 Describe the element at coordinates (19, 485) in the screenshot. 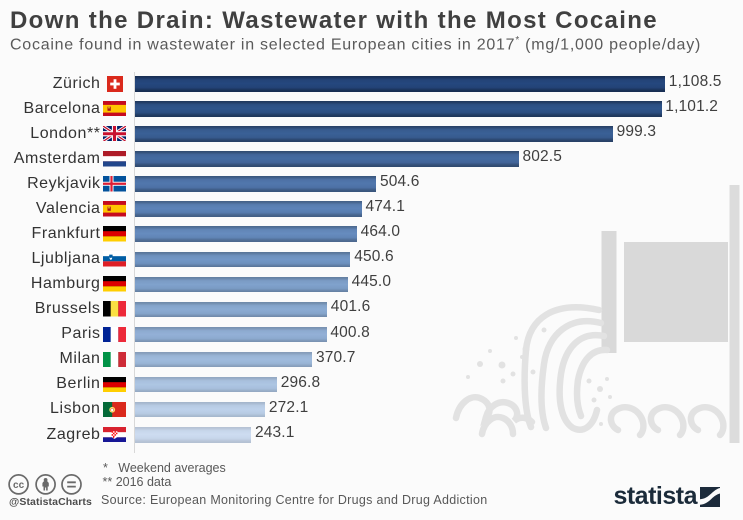

I see `svg-text: cc` at that location.